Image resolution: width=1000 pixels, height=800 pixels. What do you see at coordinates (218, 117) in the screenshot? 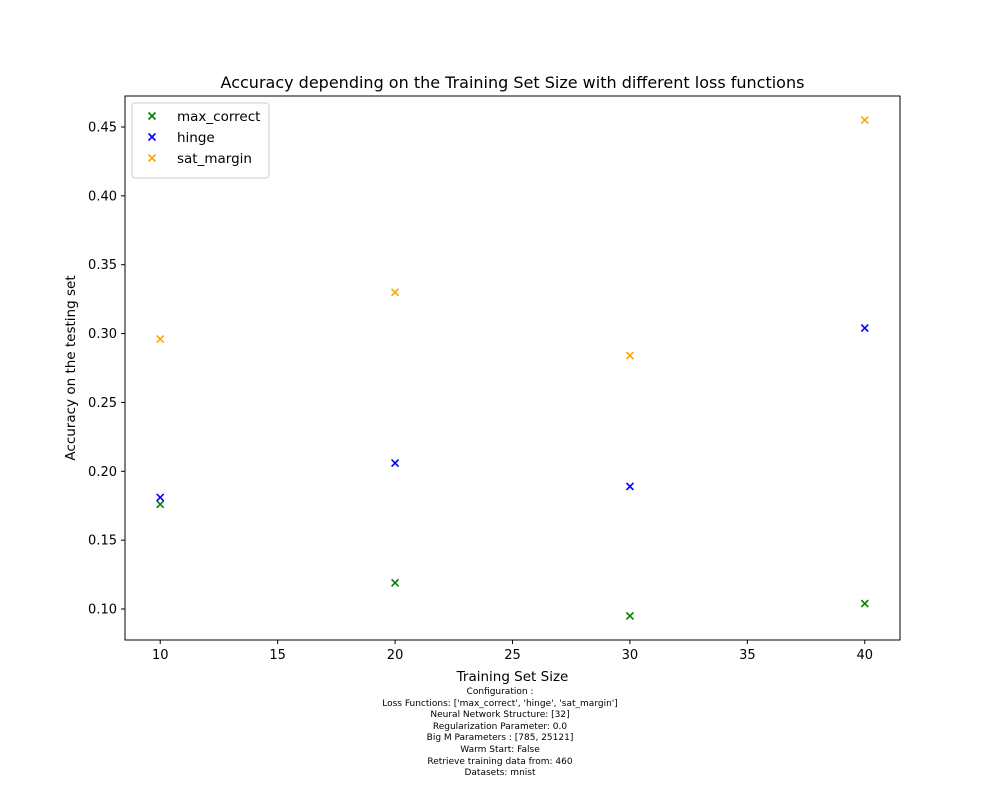
I see `legend-label: max_correct` at bounding box center [218, 117].